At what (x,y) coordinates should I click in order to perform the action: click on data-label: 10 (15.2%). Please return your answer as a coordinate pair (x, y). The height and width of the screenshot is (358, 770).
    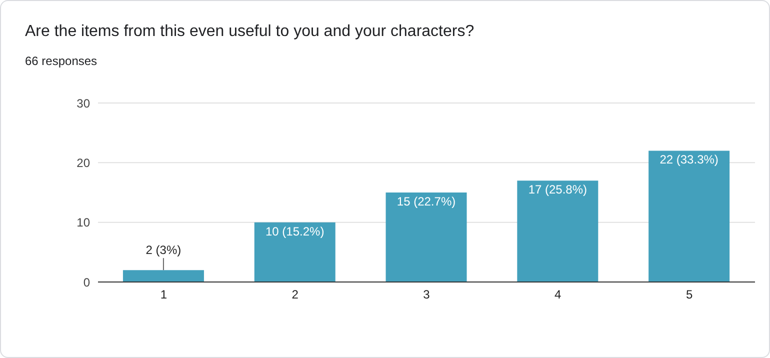
    Looking at the image, I should click on (295, 231).